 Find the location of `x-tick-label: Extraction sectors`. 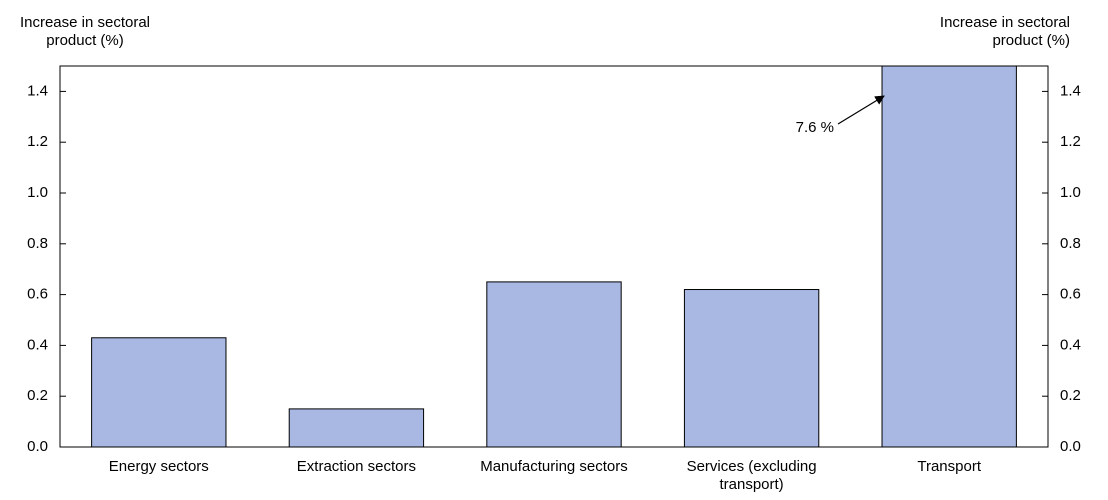

x-tick-label: Extraction sectors is located at coordinates (356, 466).